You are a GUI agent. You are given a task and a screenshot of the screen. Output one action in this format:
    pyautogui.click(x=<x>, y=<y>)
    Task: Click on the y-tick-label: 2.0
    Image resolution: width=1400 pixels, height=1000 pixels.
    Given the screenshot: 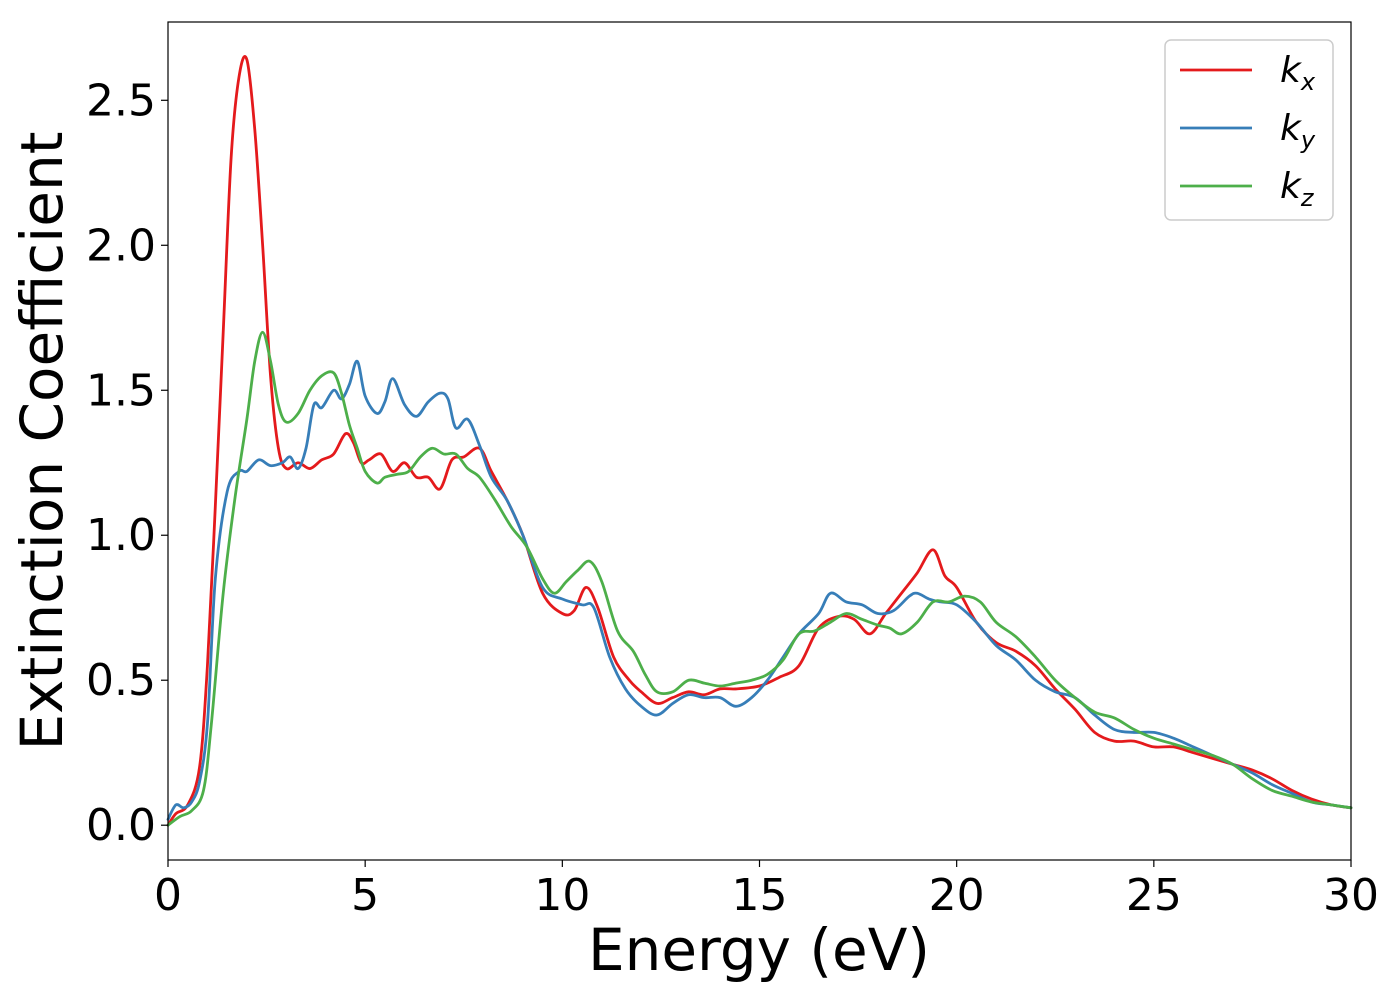 What is the action you would take?
    pyautogui.click(x=121, y=245)
    